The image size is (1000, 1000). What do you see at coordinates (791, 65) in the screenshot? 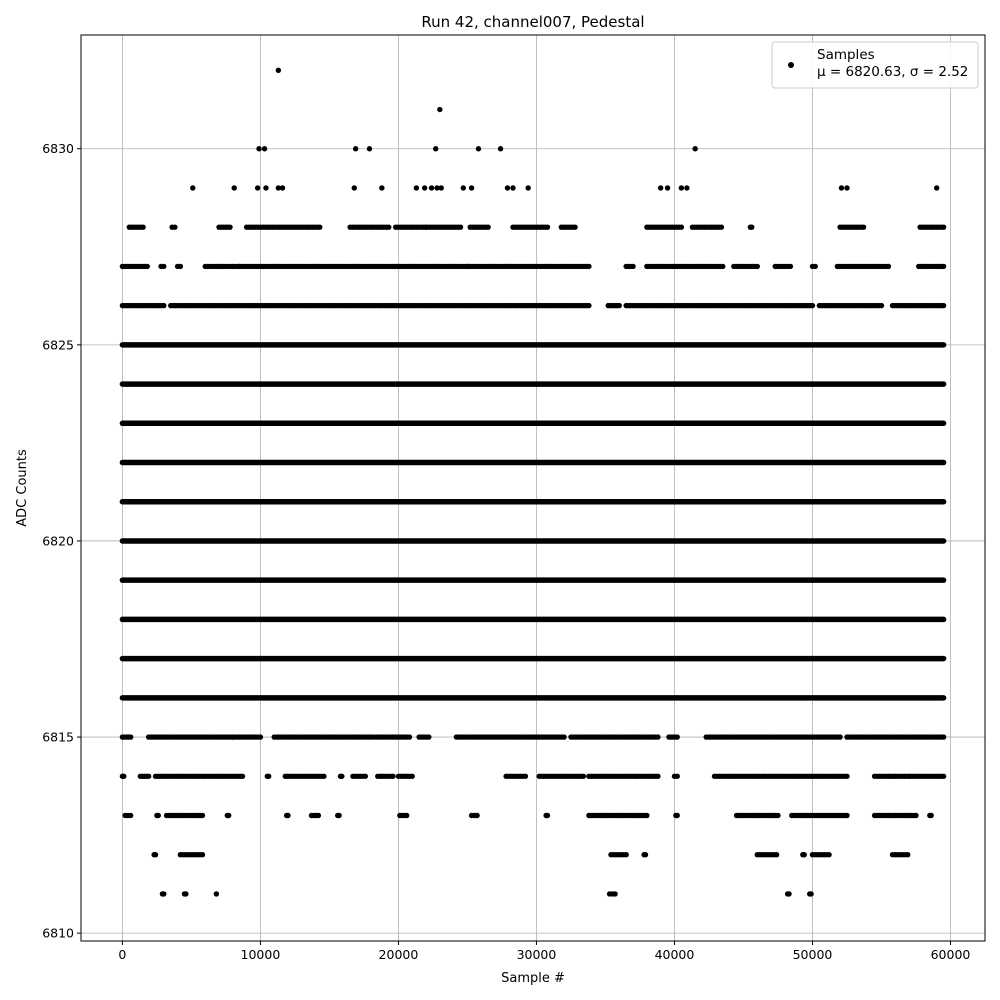
I see `legend-marker` at bounding box center [791, 65].